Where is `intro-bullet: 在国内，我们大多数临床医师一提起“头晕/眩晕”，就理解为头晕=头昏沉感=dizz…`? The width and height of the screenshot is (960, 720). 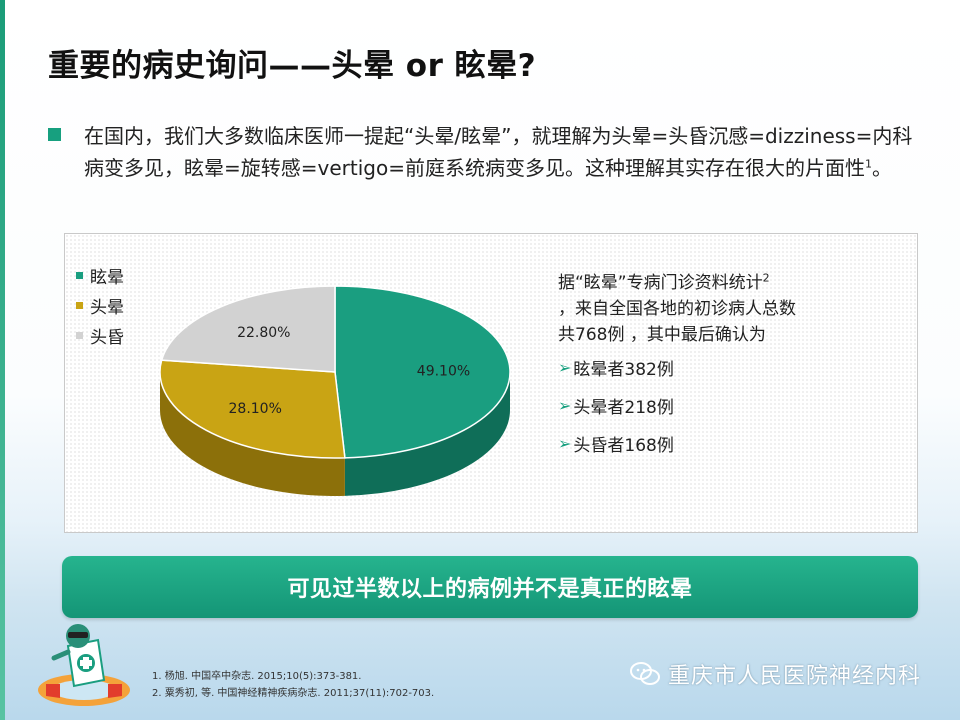
intro-bullet: 在国内，我们大多数临床医师一提起“头晕/眩晕”，就理解为头晕=头昏沉感=dizz… is located at coordinates (483, 152).